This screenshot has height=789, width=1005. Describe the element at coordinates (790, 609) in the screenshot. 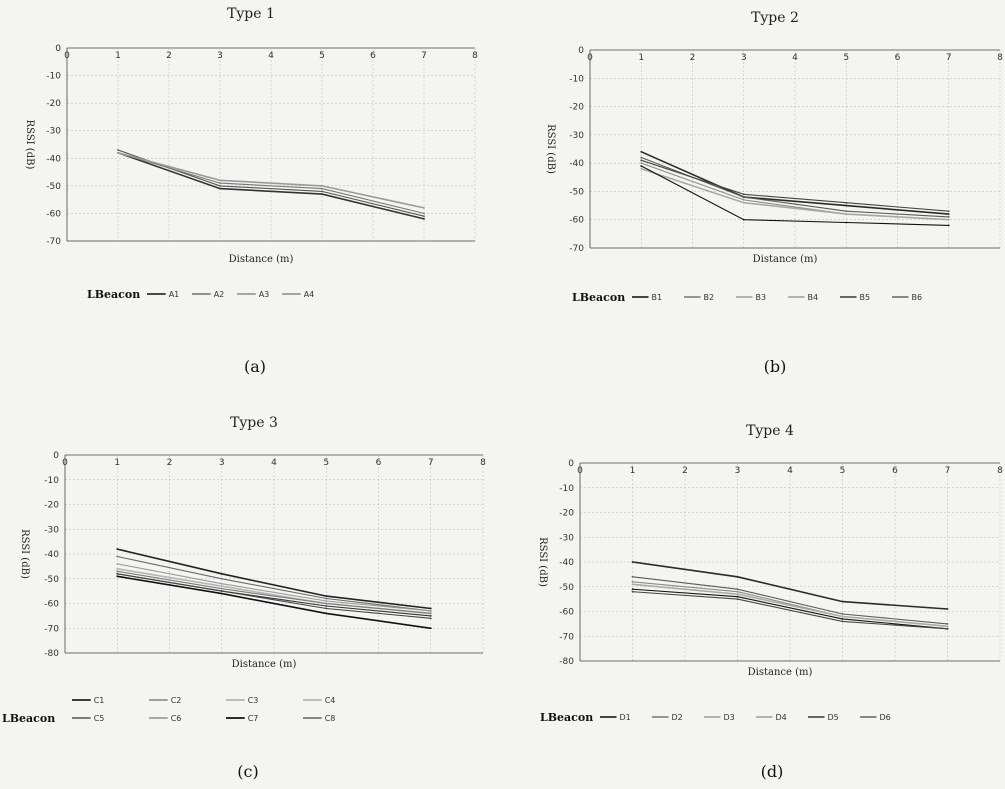

I see `series-line-d5` at that location.